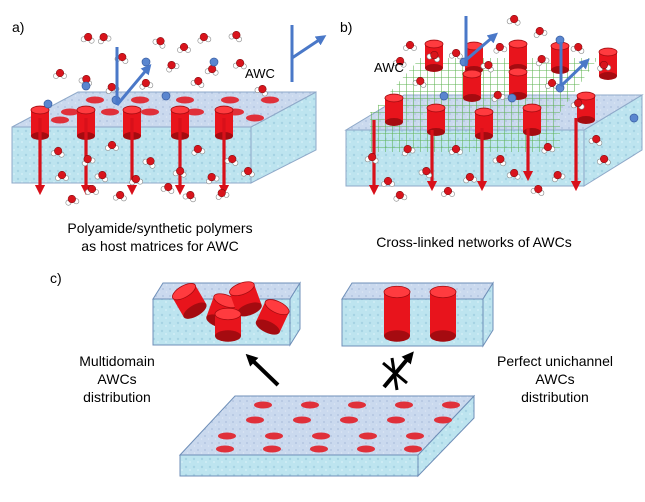 The width and height of the screenshot is (645, 502). I want to click on water-channels-b, so click(501, 89).